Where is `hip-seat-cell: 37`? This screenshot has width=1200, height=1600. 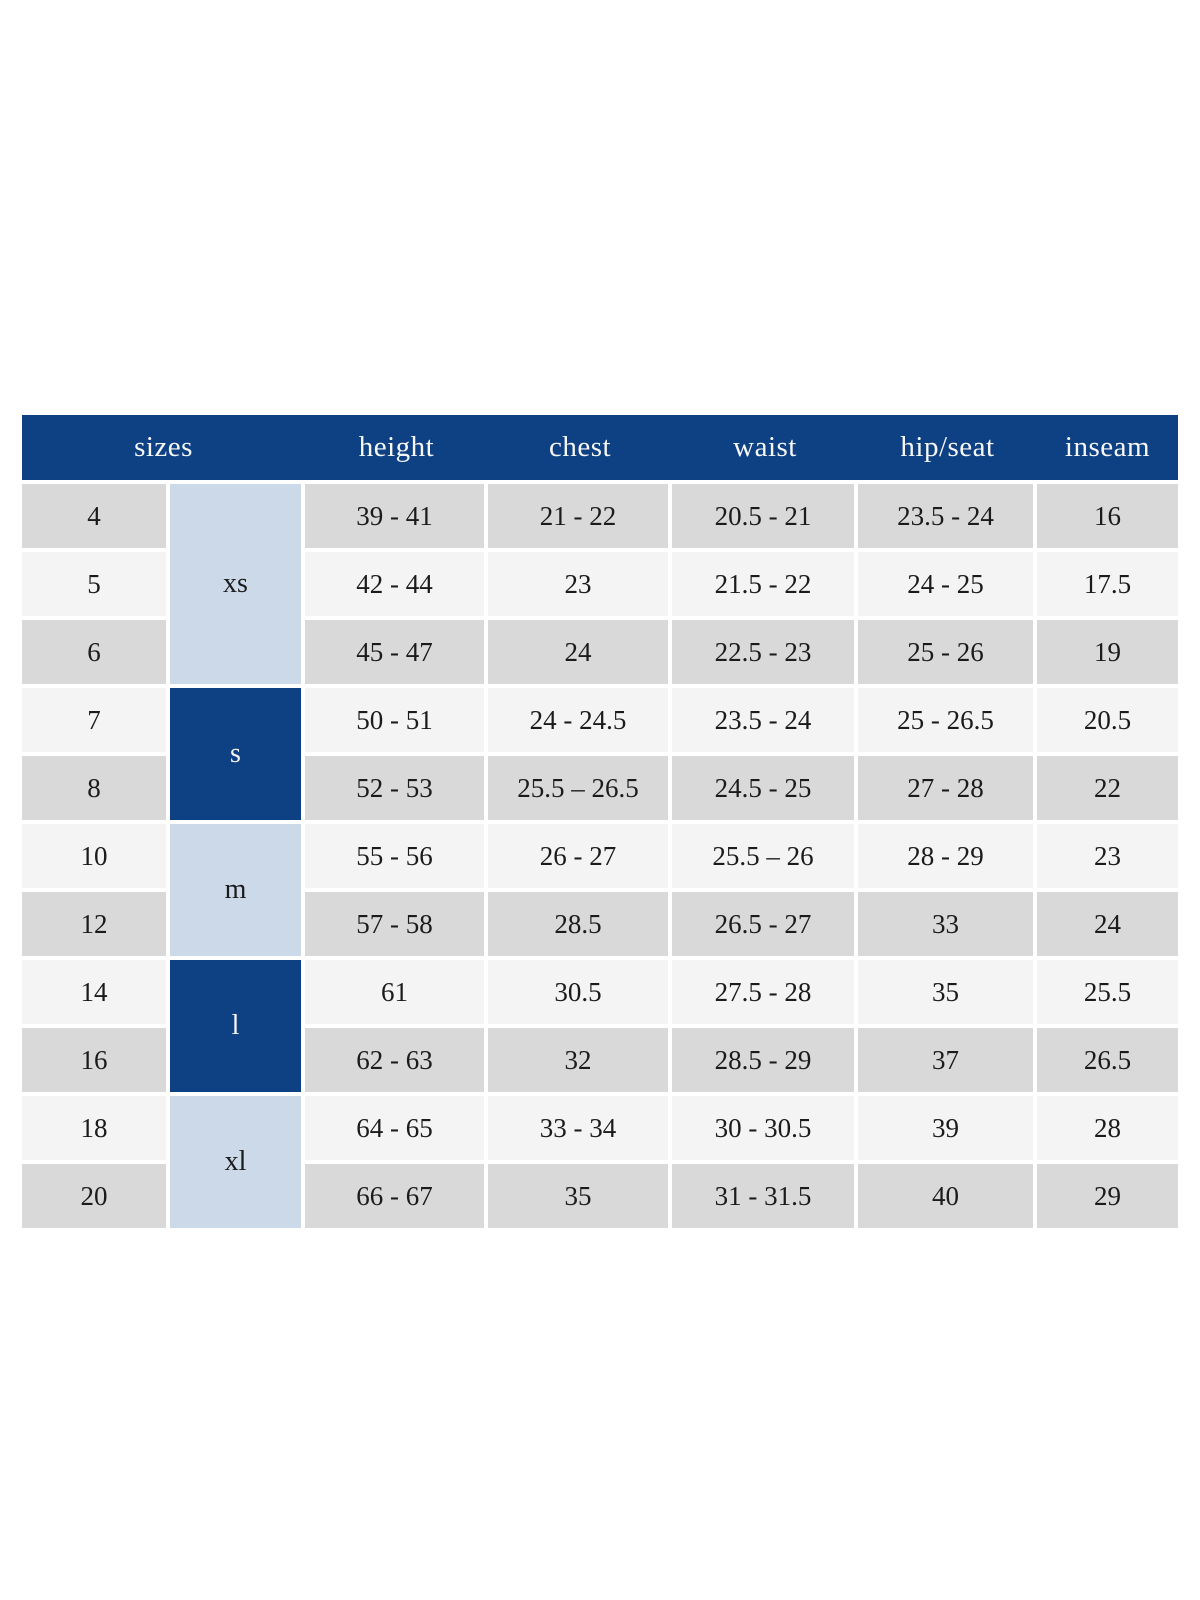 hip-seat-cell: 37 is located at coordinates (947, 1058).